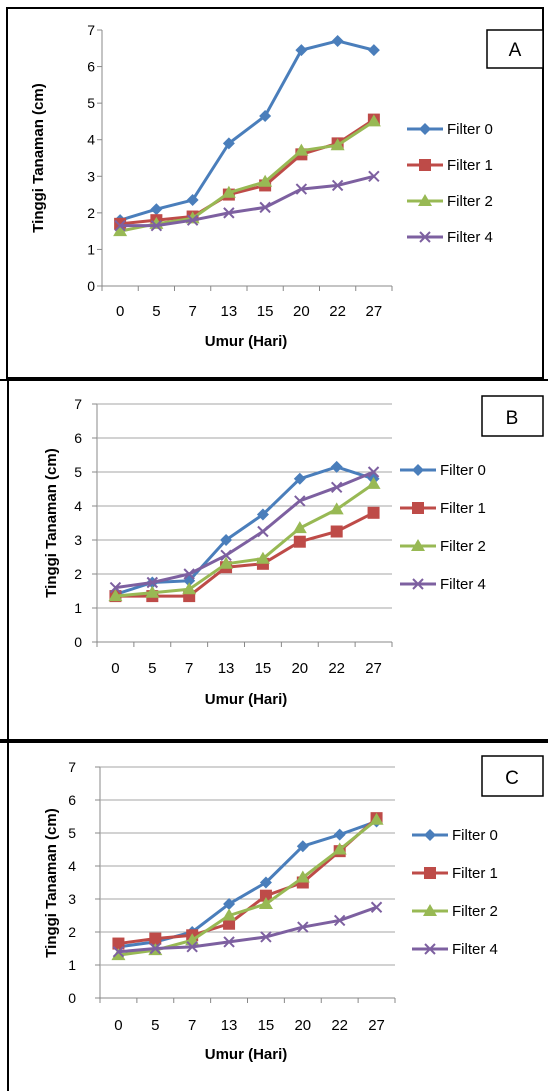  I want to click on chart-c-ylabel: Tinggi Tanaman (cm), so click(51, 882).